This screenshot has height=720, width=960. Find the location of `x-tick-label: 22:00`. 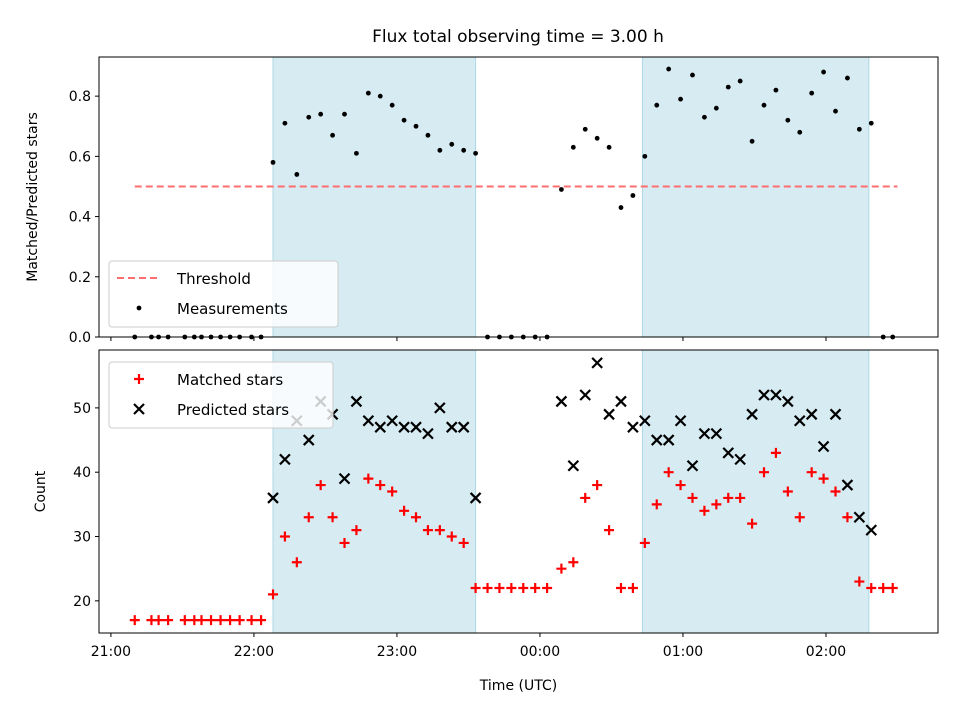

x-tick-label: 22:00 is located at coordinates (254, 652).